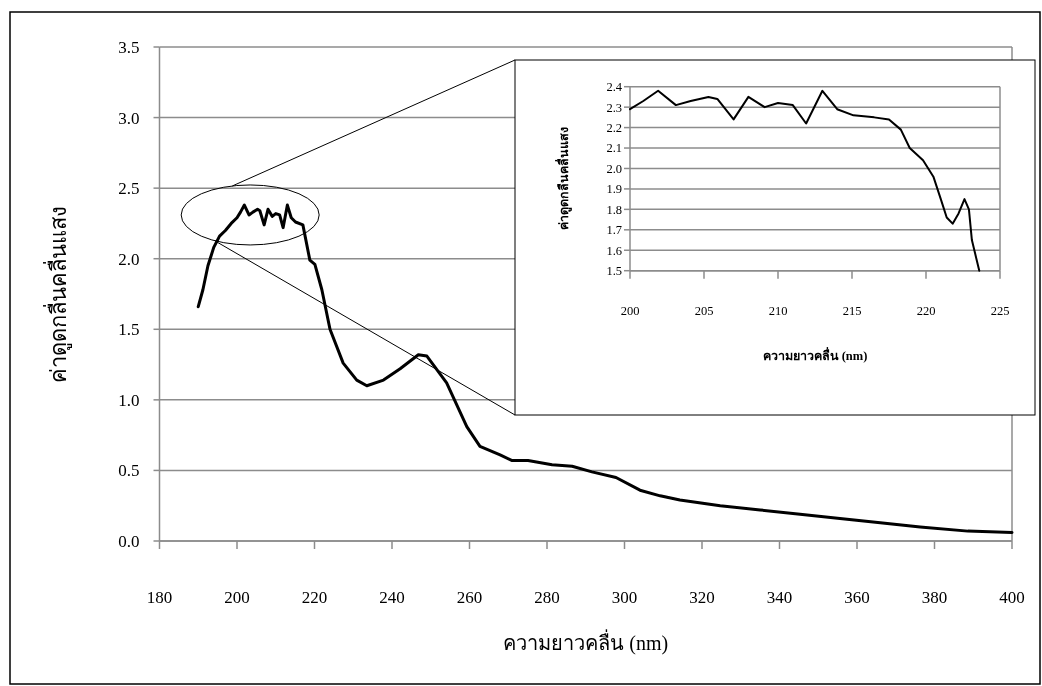 This screenshot has width=1042, height=686. What do you see at coordinates (704, 310) in the screenshot?
I see `x-tick-label: 205` at bounding box center [704, 310].